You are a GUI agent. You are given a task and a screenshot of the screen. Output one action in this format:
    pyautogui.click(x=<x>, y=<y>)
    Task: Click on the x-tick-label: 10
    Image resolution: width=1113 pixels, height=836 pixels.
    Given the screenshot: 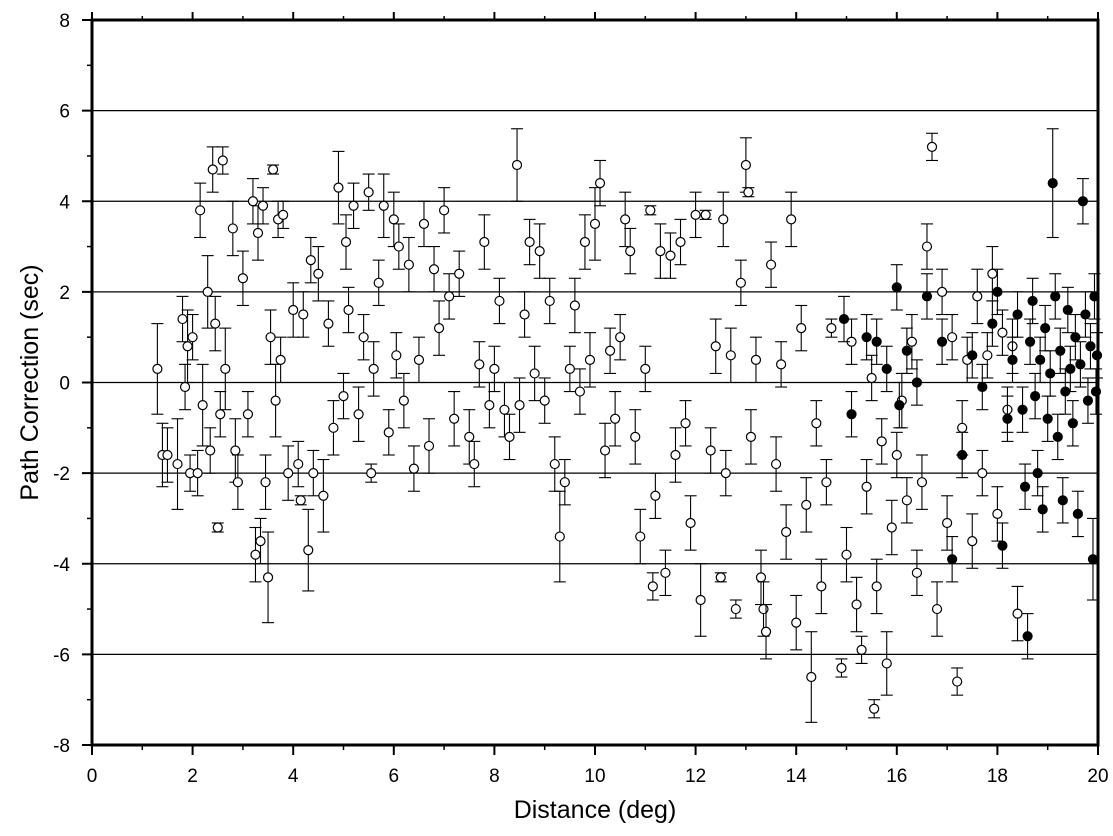 What is the action you would take?
    pyautogui.click(x=594, y=776)
    